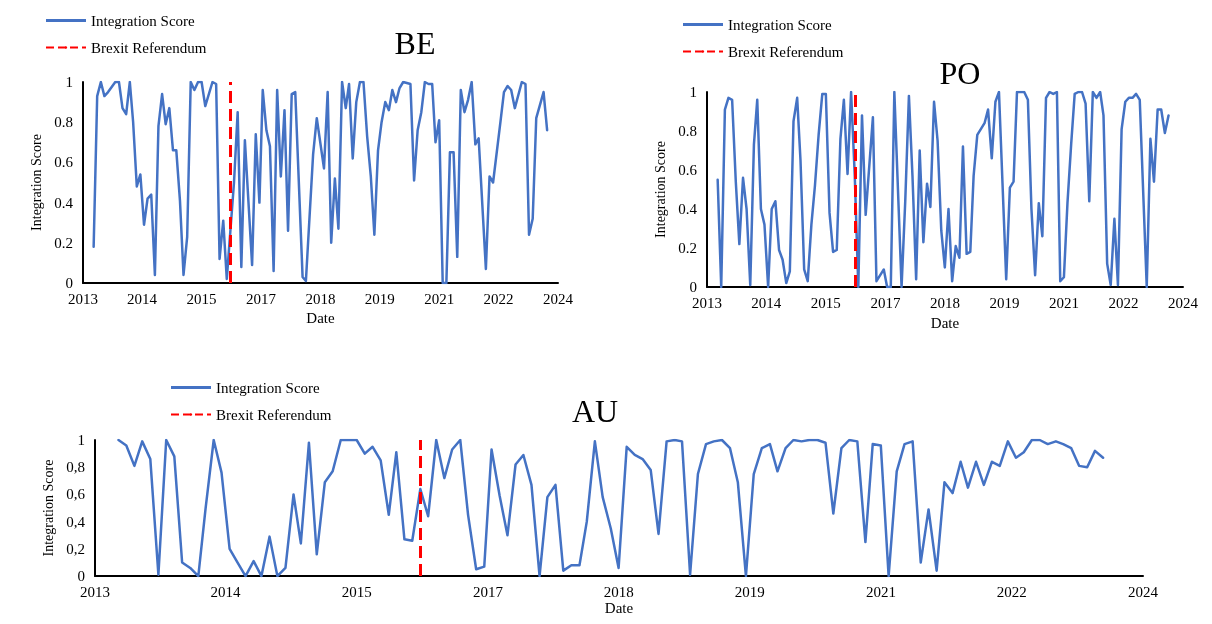 Image resolution: width=1212 pixels, height=624 pixels. Describe the element at coordinates (960, 73) in the screenshot. I see `chart-title: PO` at that location.